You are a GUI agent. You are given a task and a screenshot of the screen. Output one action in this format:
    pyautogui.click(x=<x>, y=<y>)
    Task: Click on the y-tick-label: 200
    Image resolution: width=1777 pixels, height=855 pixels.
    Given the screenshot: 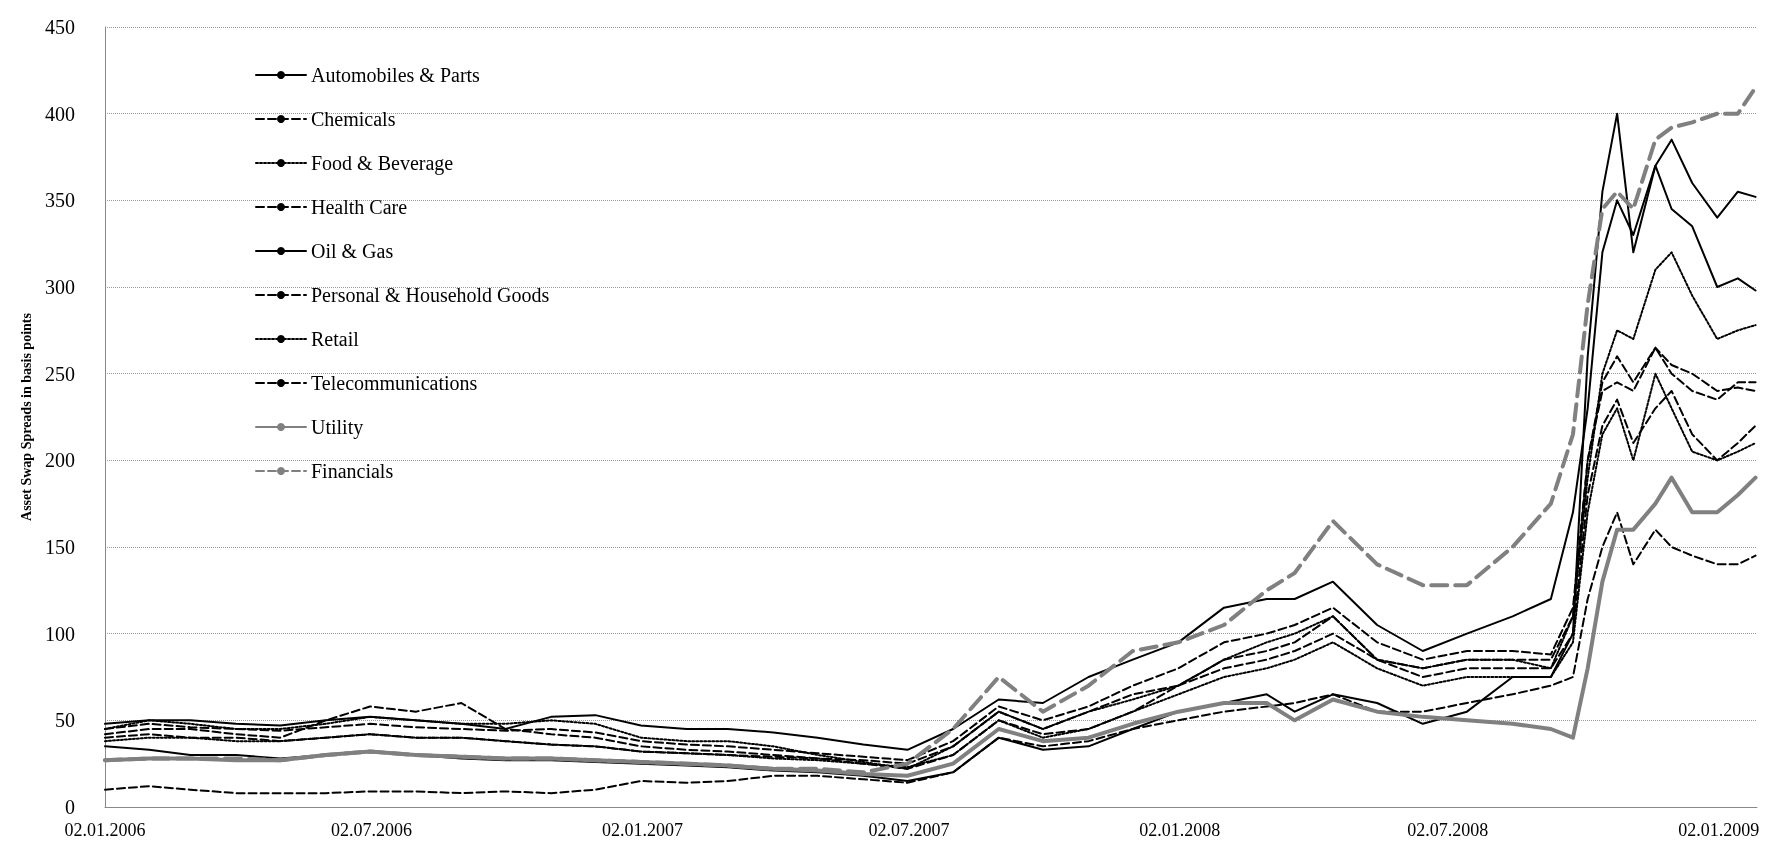 What is the action you would take?
    pyautogui.click(x=60, y=460)
    